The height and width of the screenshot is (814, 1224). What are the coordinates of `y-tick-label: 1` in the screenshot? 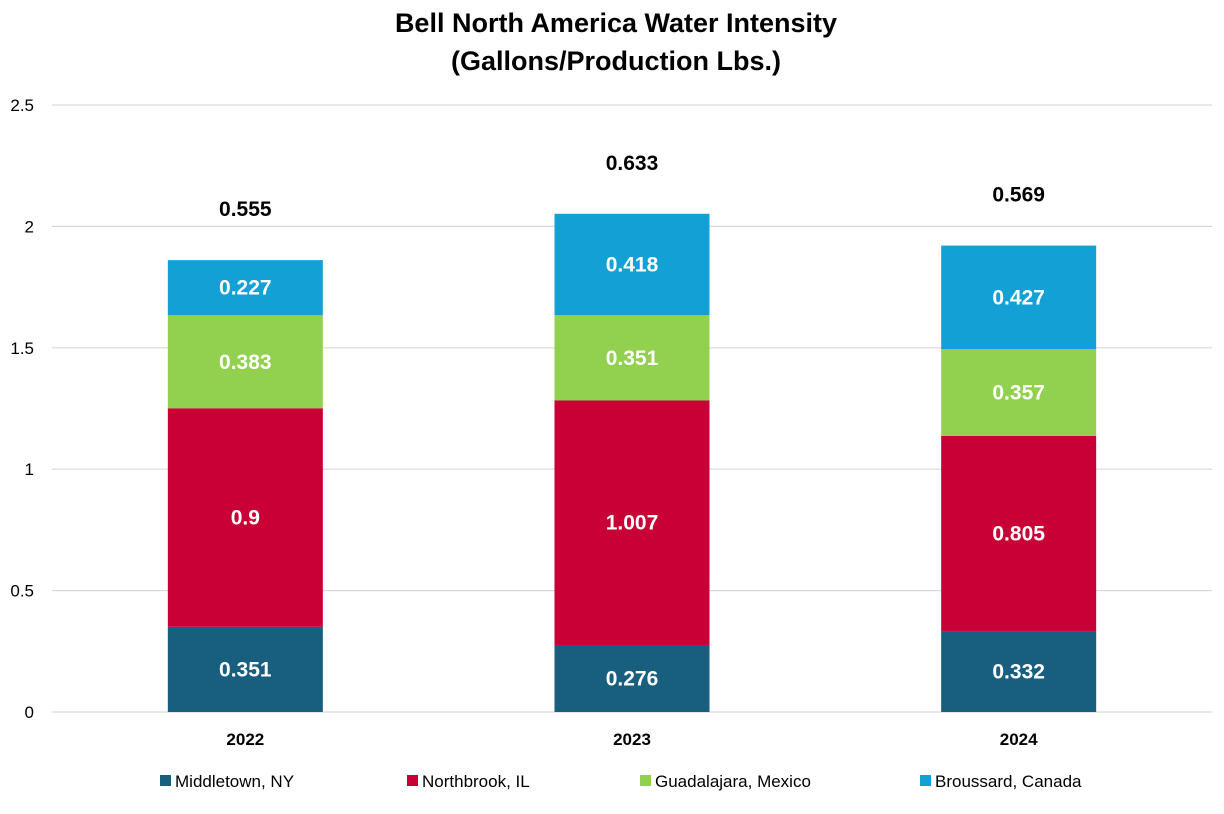 It's located at (29, 469).